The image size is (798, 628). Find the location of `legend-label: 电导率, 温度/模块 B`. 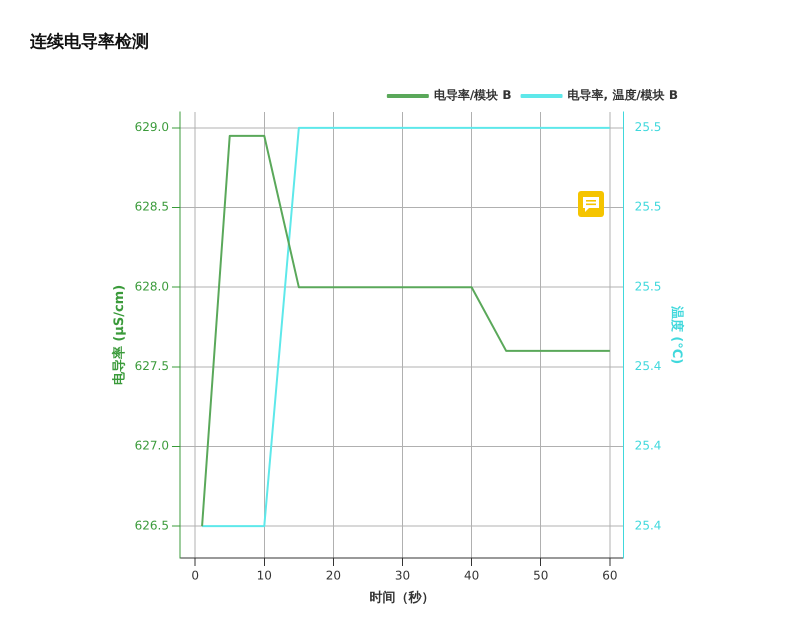

legend-label: 电导率, 温度/模块 B is located at coordinates (623, 95).